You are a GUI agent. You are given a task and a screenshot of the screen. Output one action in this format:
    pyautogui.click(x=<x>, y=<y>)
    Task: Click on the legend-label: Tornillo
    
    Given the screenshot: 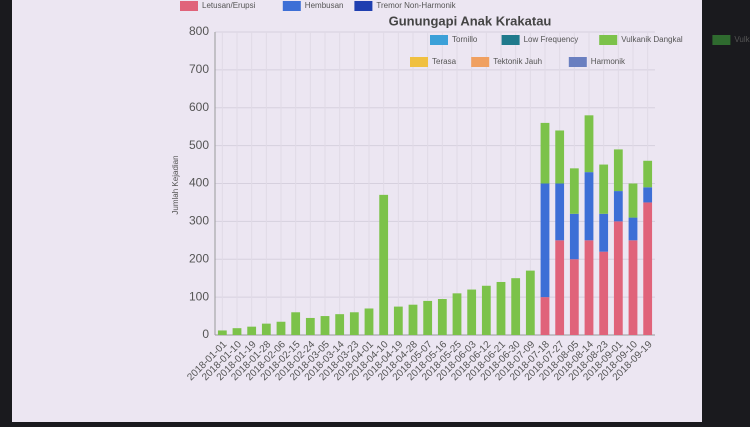 What is the action you would take?
    pyautogui.click(x=465, y=39)
    